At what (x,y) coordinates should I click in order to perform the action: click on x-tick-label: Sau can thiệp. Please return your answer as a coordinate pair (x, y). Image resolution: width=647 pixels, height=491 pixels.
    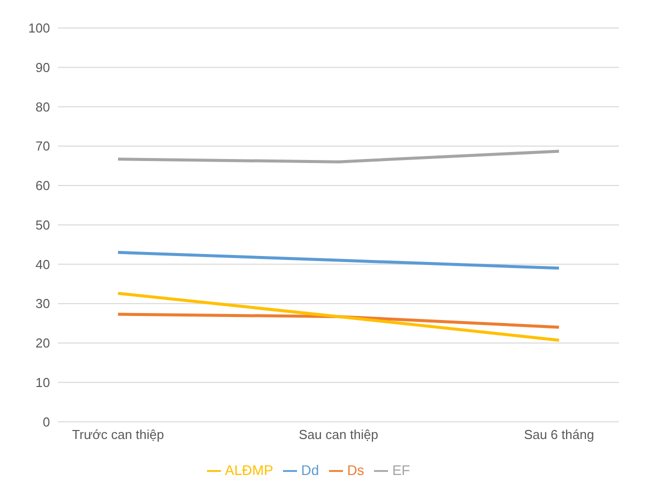
    Looking at the image, I should click on (338, 434).